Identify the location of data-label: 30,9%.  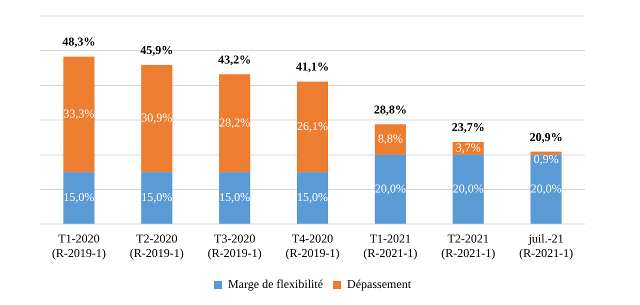
(156, 117).